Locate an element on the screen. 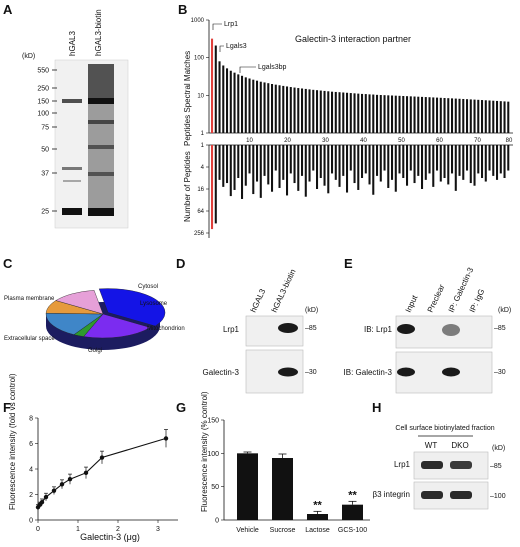  xtick-50: 50 is located at coordinates (401, 141).